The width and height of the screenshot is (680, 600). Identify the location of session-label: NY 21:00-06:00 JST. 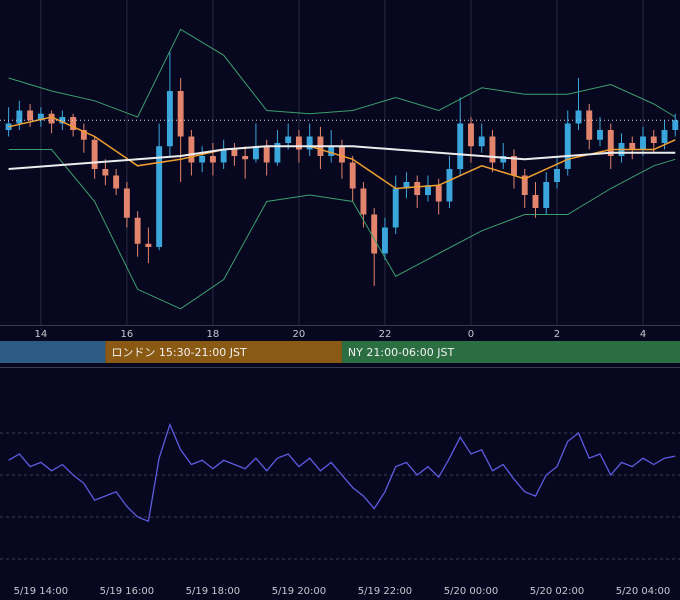
(401, 352).